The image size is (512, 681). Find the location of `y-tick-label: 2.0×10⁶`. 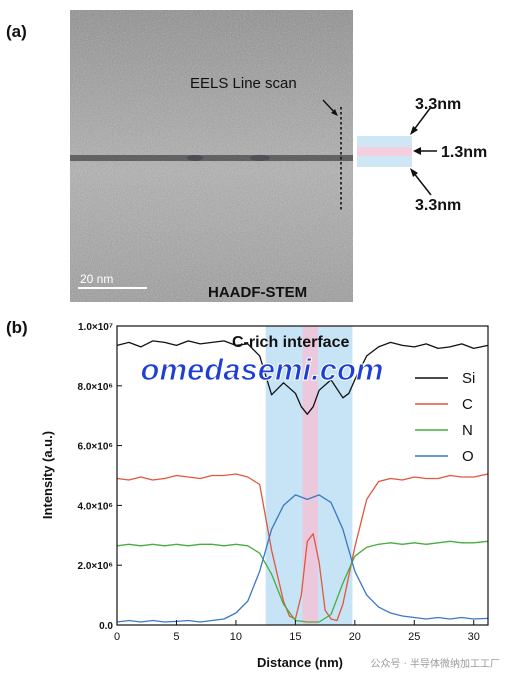

y-tick-label: 2.0×10⁶ is located at coordinates (95, 566).